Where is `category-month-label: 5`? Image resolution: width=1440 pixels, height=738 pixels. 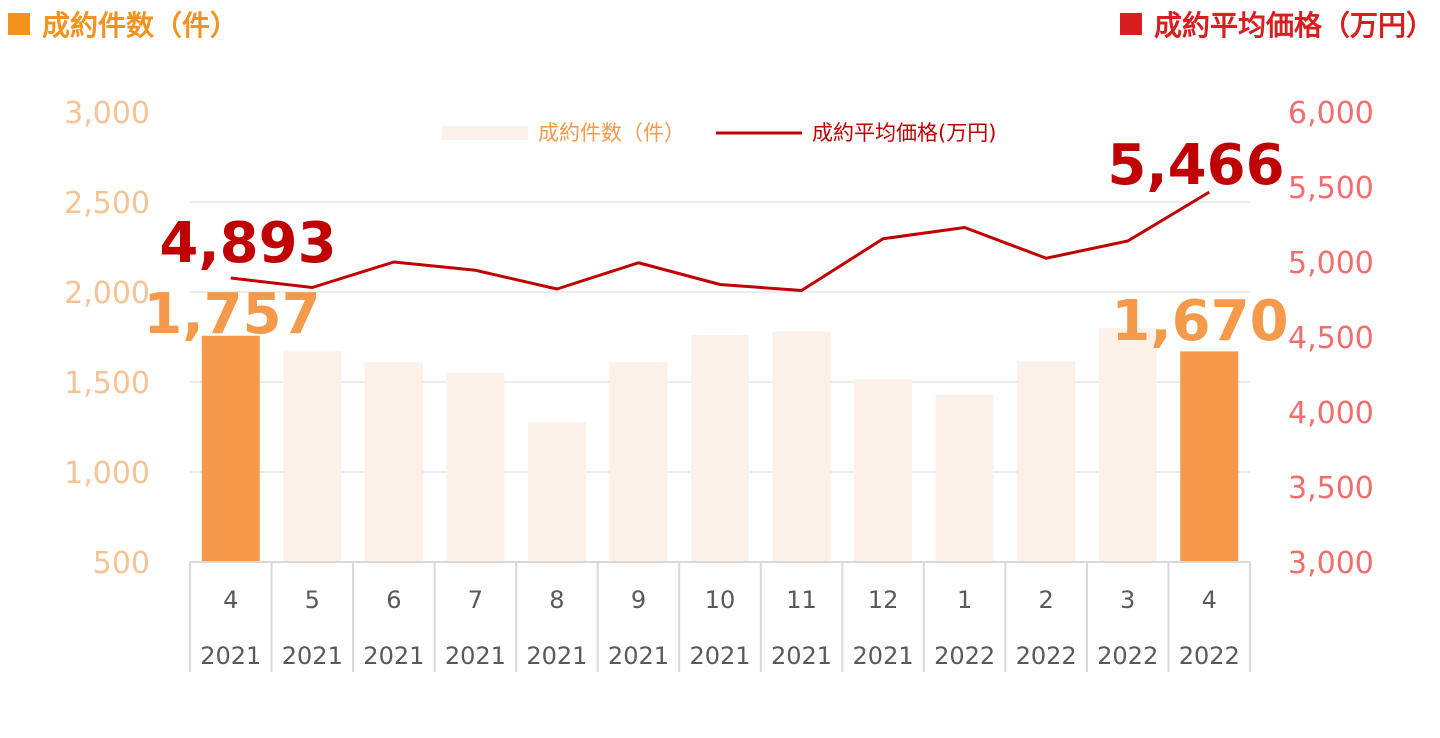 category-month-label: 5 is located at coordinates (312, 600).